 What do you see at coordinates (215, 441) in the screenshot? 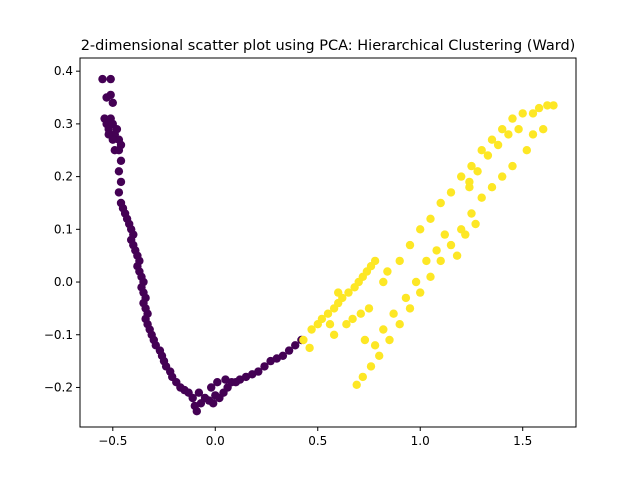
I see `x-tick-label: 0.0` at bounding box center [215, 441].